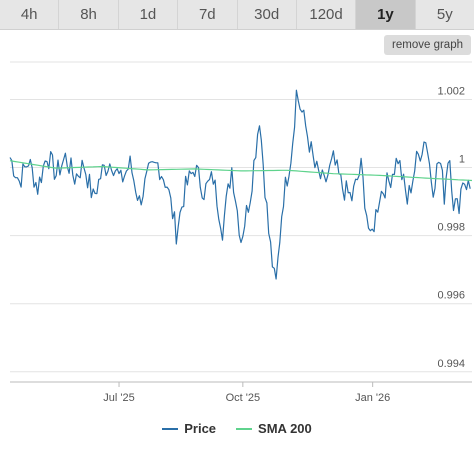 Image resolution: width=474 pixels, height=455 pixels. Describe the element at coordinates (170, 428) in the screenshot. I see `legend-swatch-price` at that location.